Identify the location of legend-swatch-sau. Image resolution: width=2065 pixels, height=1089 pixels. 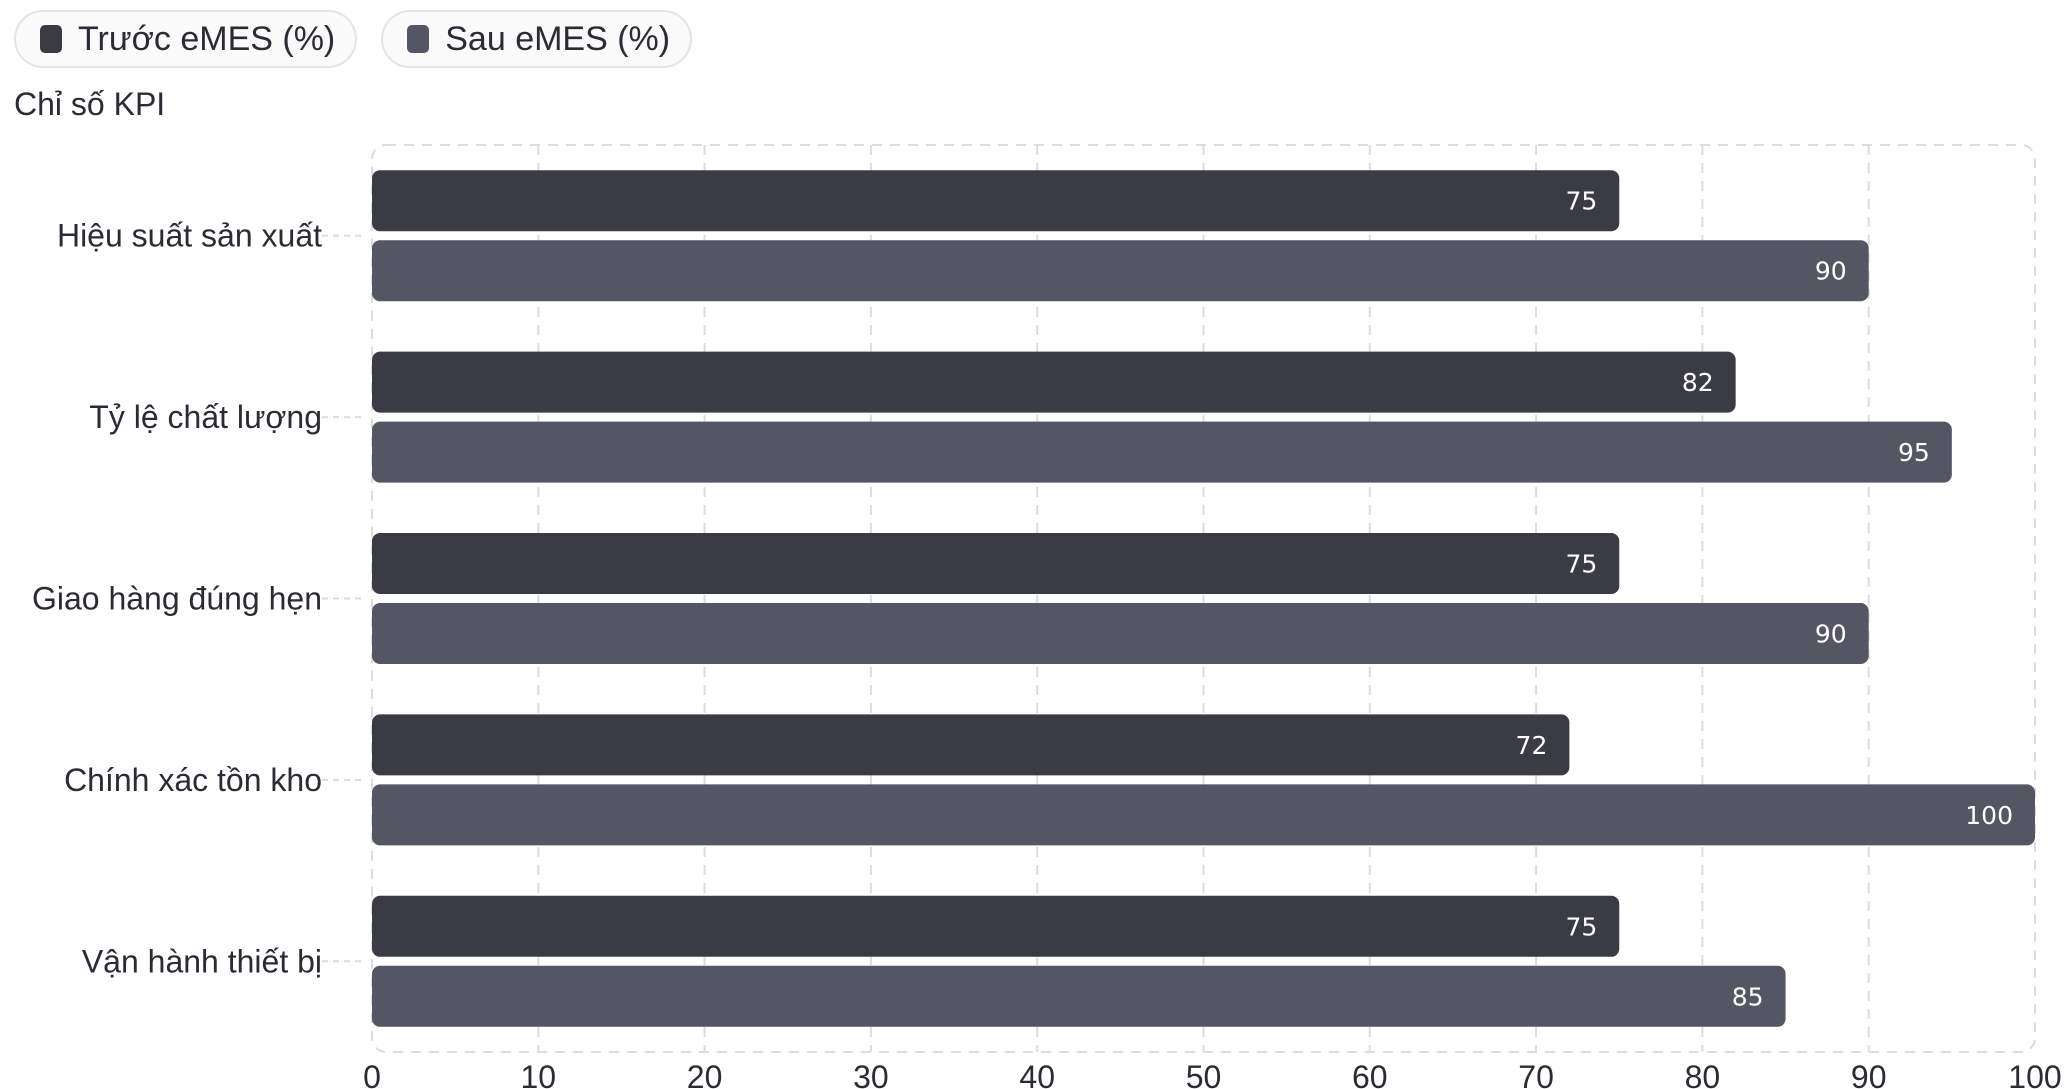
(418, 39).